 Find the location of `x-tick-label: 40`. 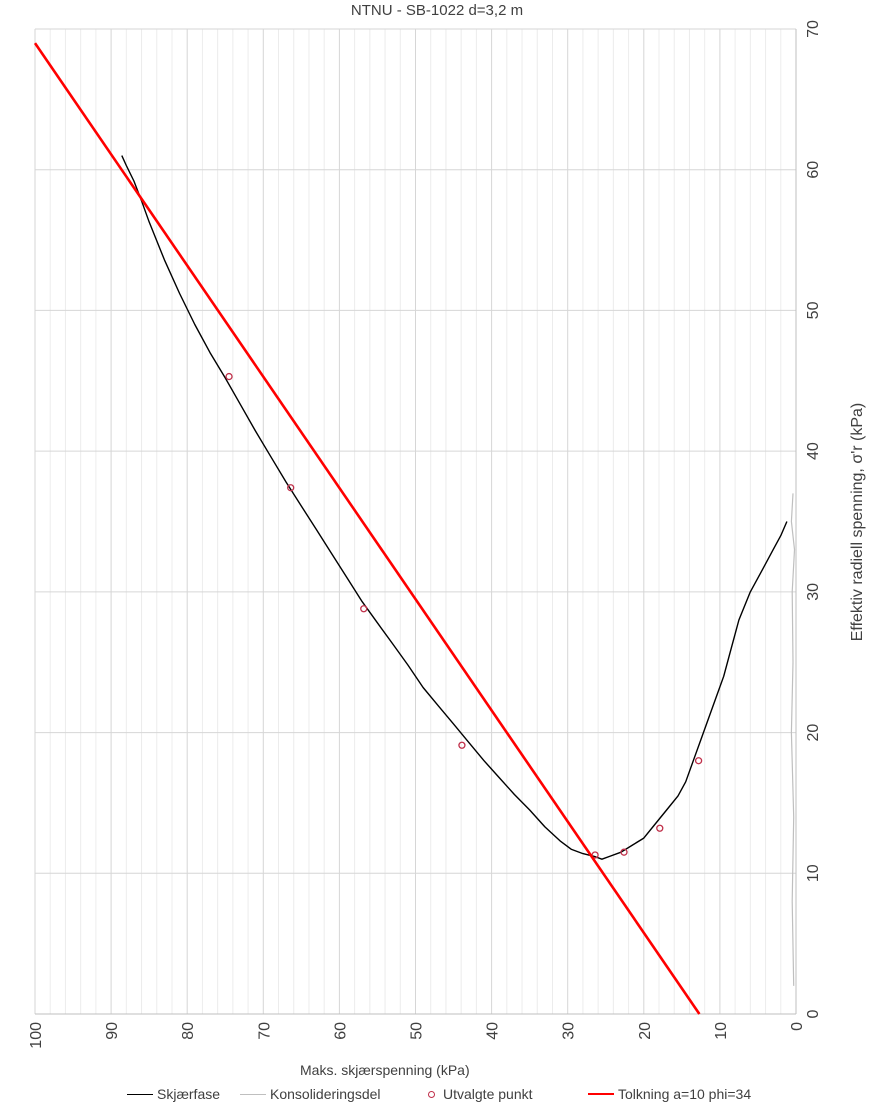

x-tick-label: 40 is located at coordinates (493, 1031).